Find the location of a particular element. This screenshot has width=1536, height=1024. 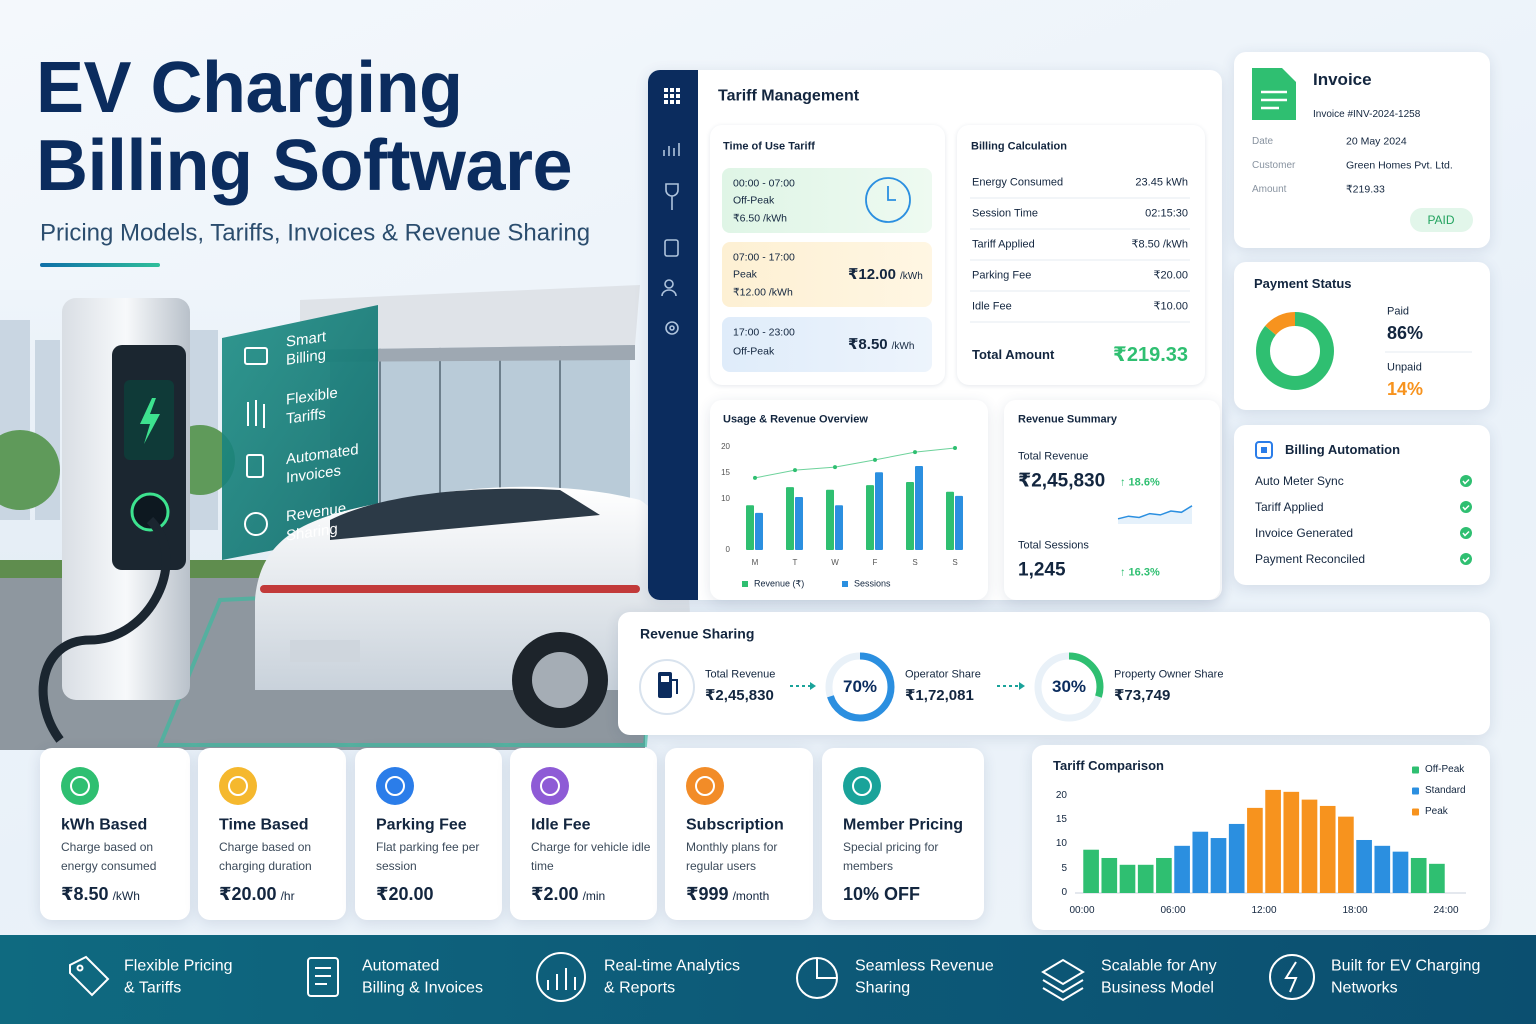

card-title: Revenue Sharing is located at coordinates (697, 633).